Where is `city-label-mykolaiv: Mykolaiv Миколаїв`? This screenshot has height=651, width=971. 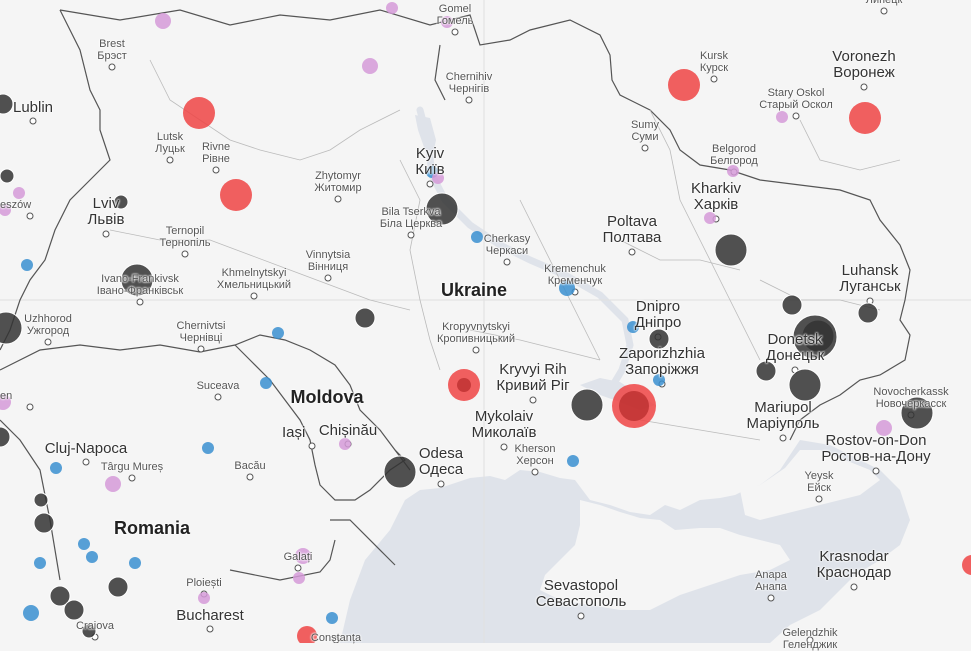
city-label-mykolaiv: Mykolaiv Миколаїв is located at coordinates (504, 425).